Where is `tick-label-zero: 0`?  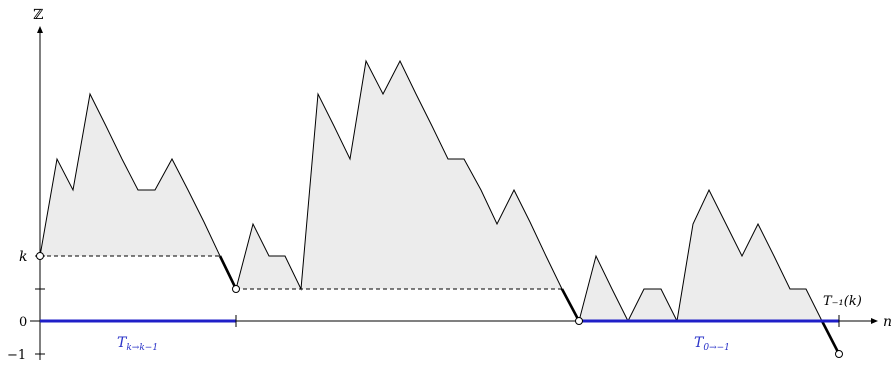
tick-label-zero: 0 is located at coordinates (23, 322).